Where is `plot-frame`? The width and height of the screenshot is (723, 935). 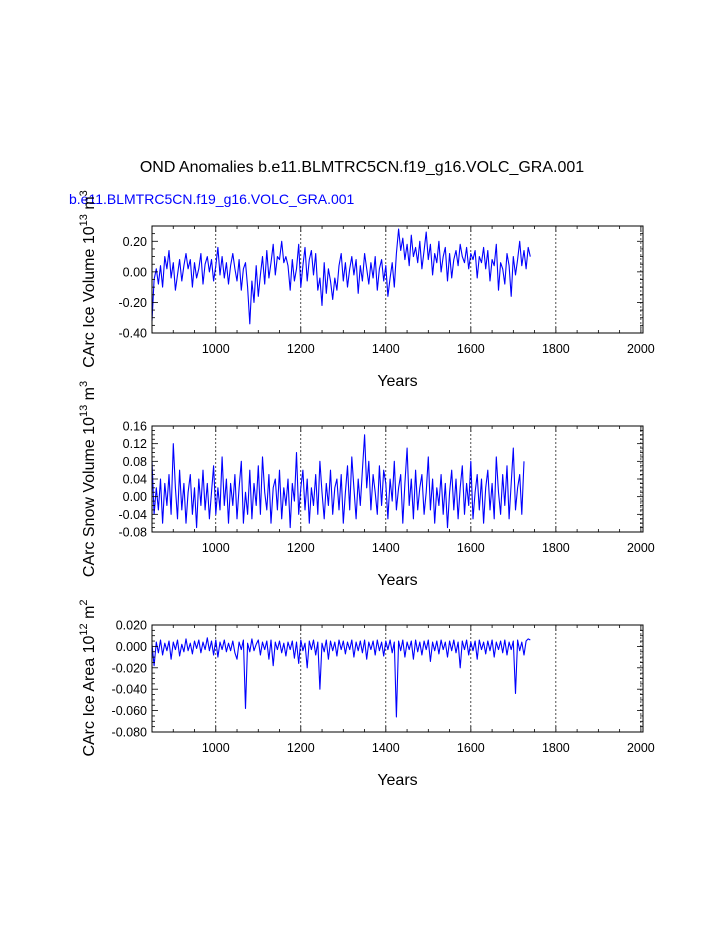
plot-frame is located at coordinates (397, 479).